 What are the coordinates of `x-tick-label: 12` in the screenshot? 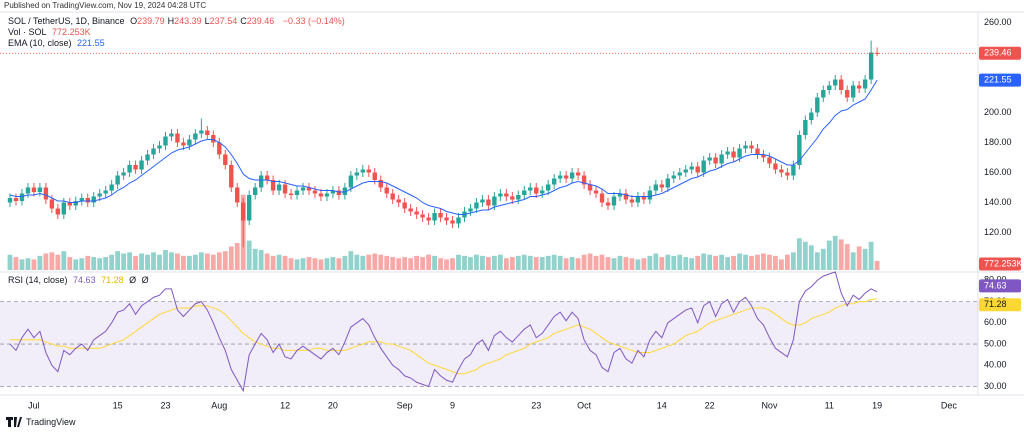 It's located at (285, 405).